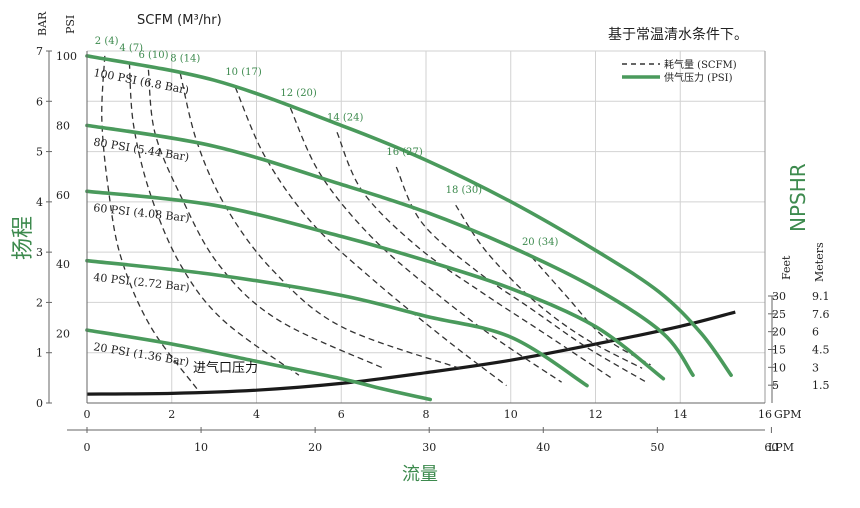 The width and height of the screenshot is (860, 508). What do you see at coordinates (153, 55) in the screenshot?
I see `scfm-curve-label: 6 (10)` at bounding box center [153, 55].